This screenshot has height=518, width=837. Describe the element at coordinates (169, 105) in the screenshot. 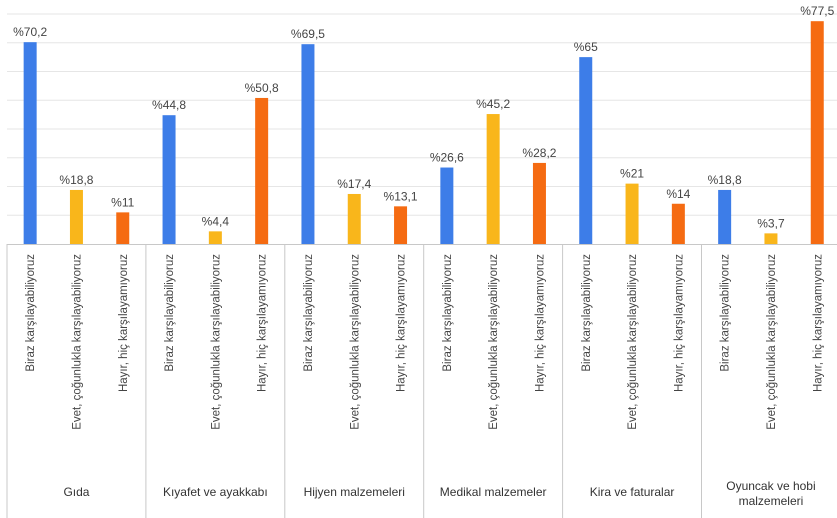

I see `data-label: %44,8` at that location.